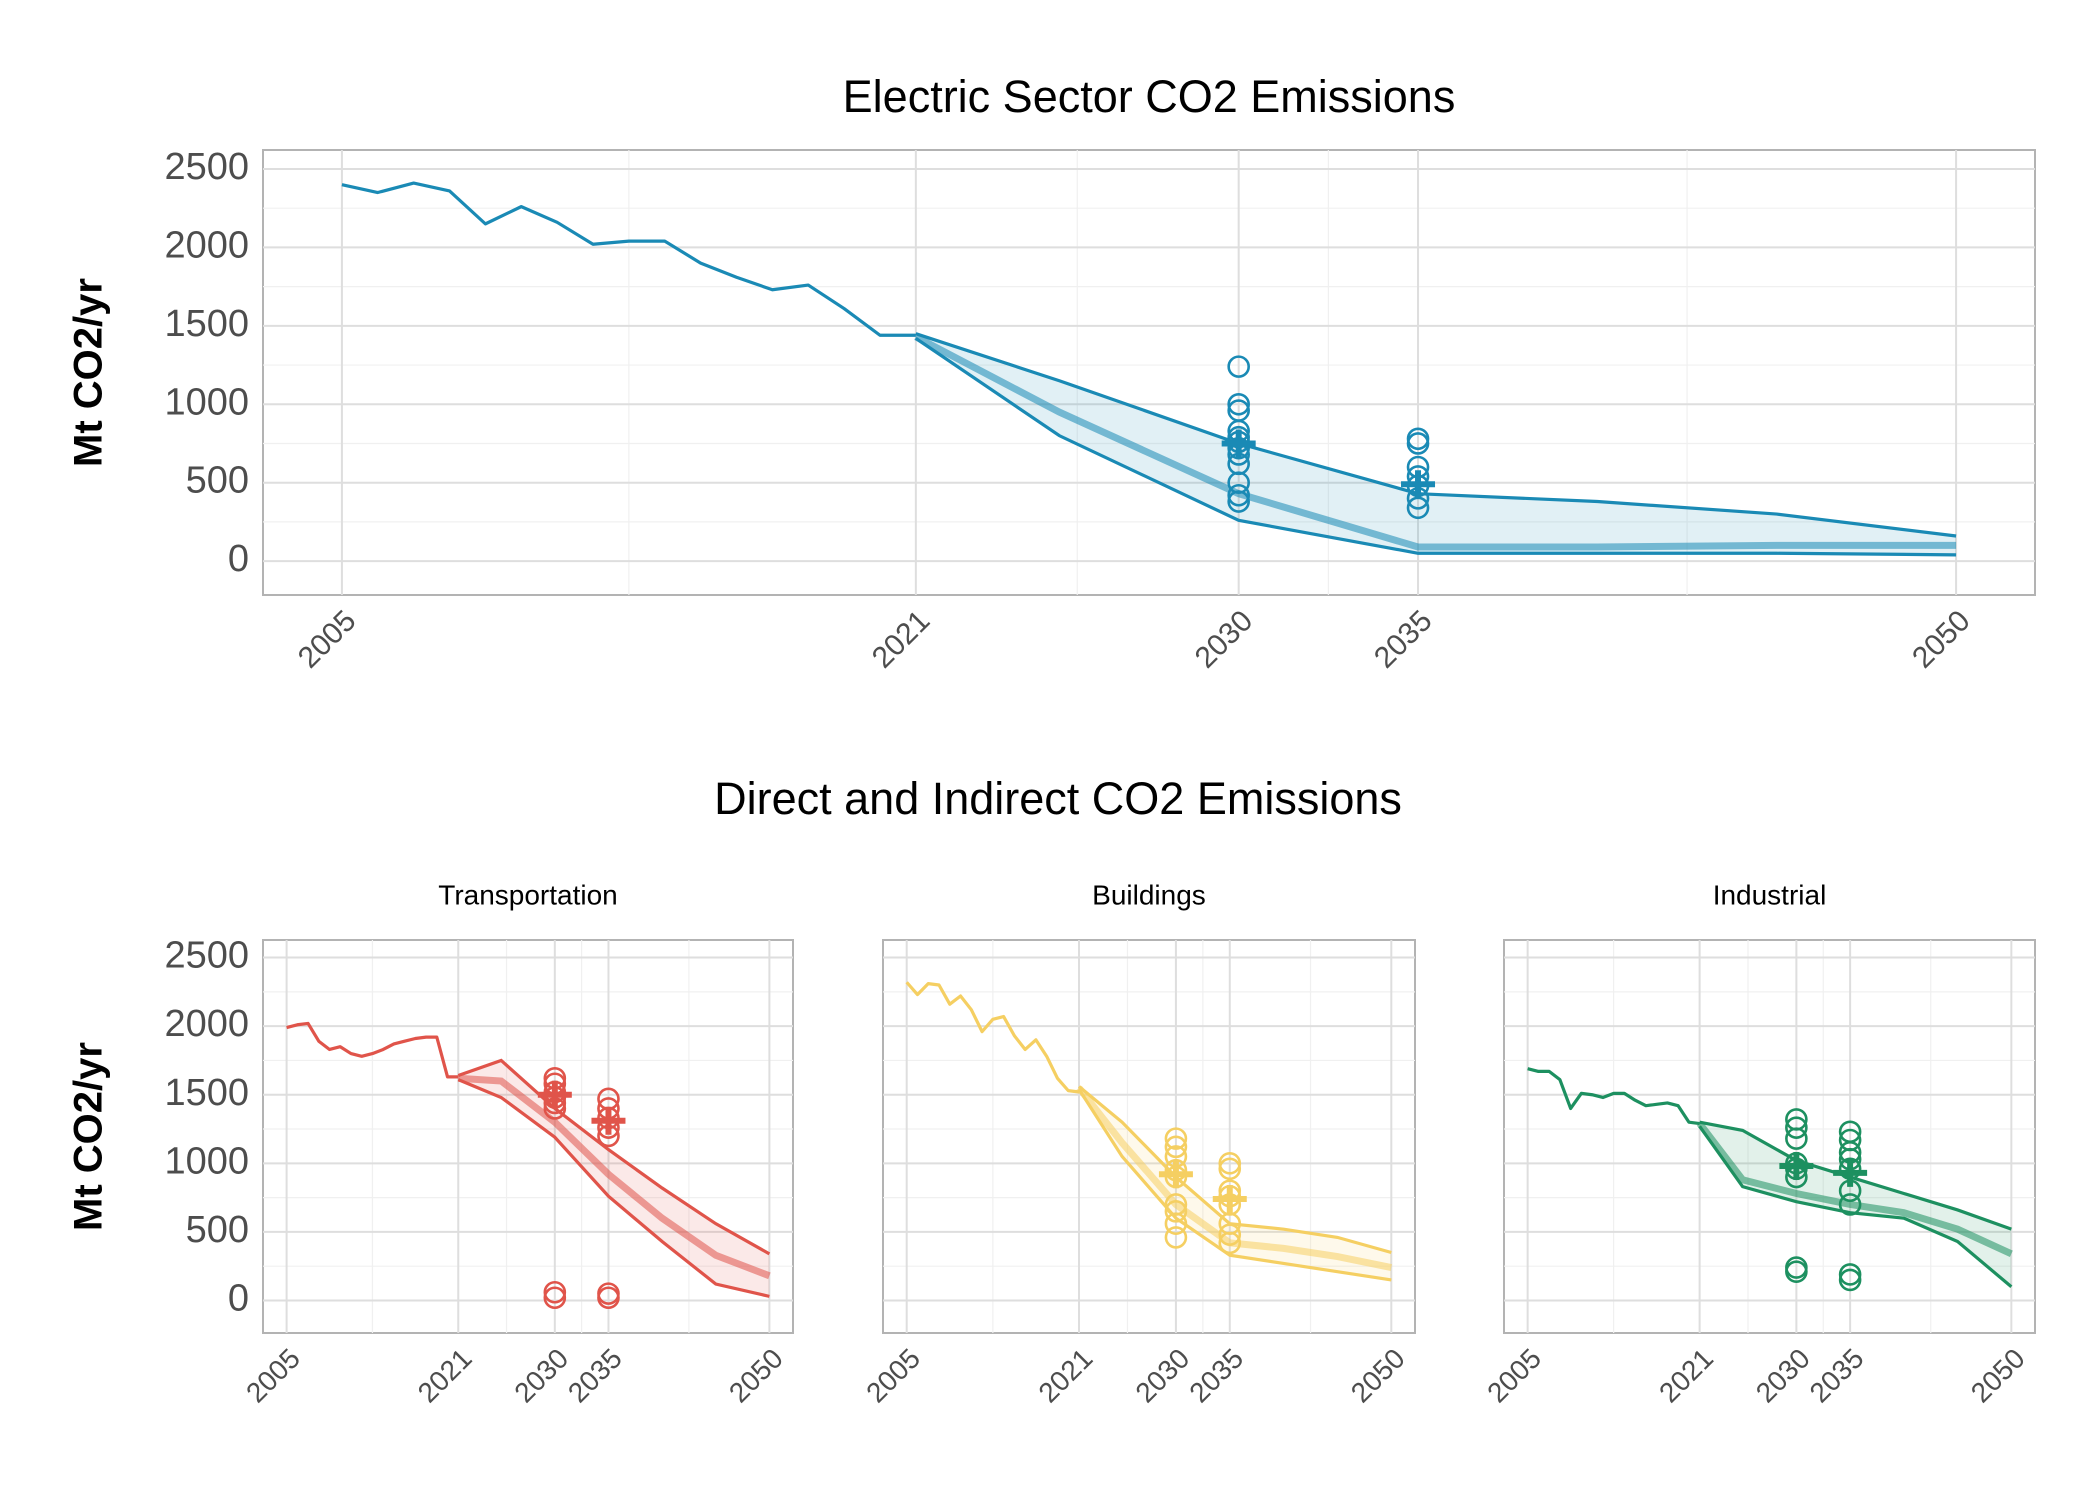  I want to click on panel-title: Electric Sector CO2 Emissions, so click(1149, 96).